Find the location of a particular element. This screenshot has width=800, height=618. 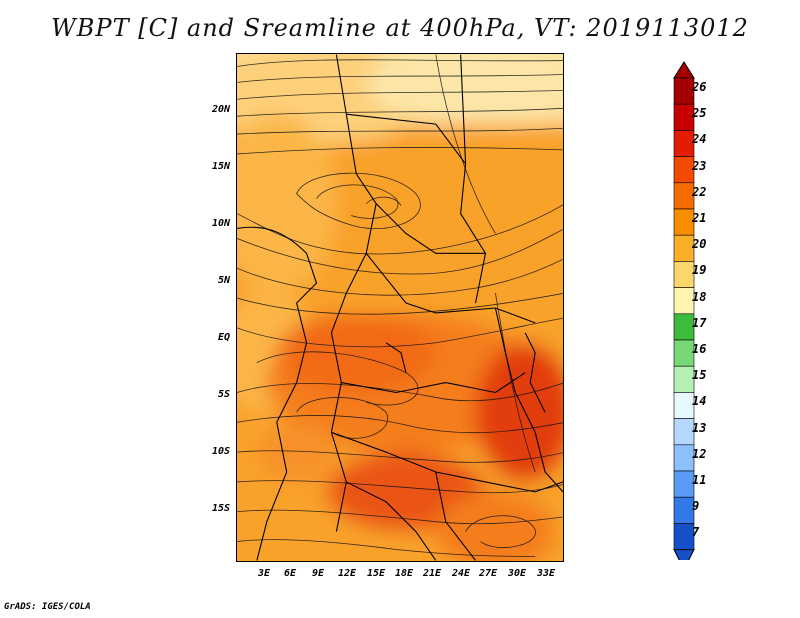

colorbar-label: 11 is located at coordinates (699, 480).